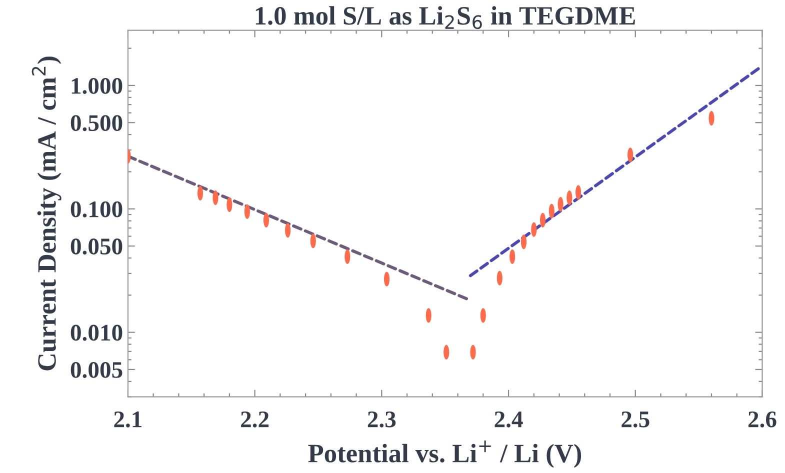 The image size is (785, 473). I want to click on y-tick-label: 0.010, so click(96, 332).